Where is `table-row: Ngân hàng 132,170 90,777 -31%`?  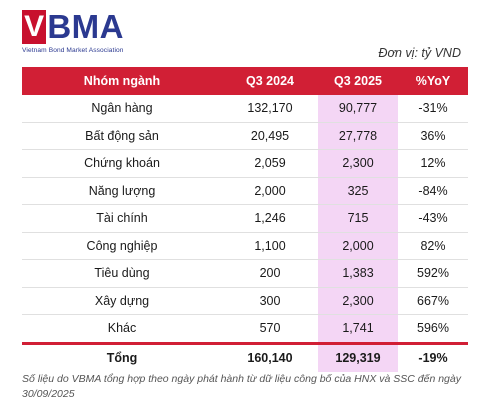 table-row: Ngân hàng 132,170 90,777 -31% is located at coordinates (245, 109).